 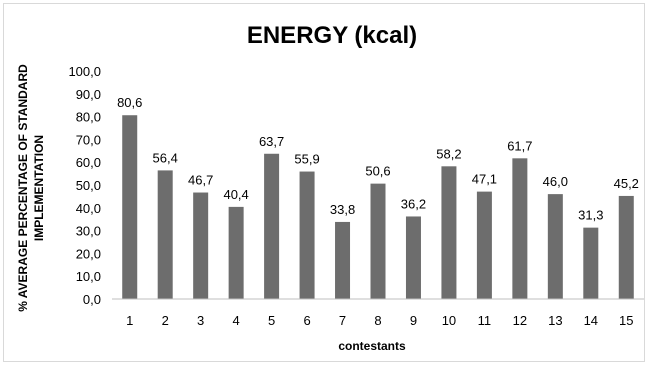 What do you see at coordinates (88, 162) in the screenshot?
I see `y-tick-label: 60,0` at bounding box center [88, 162].